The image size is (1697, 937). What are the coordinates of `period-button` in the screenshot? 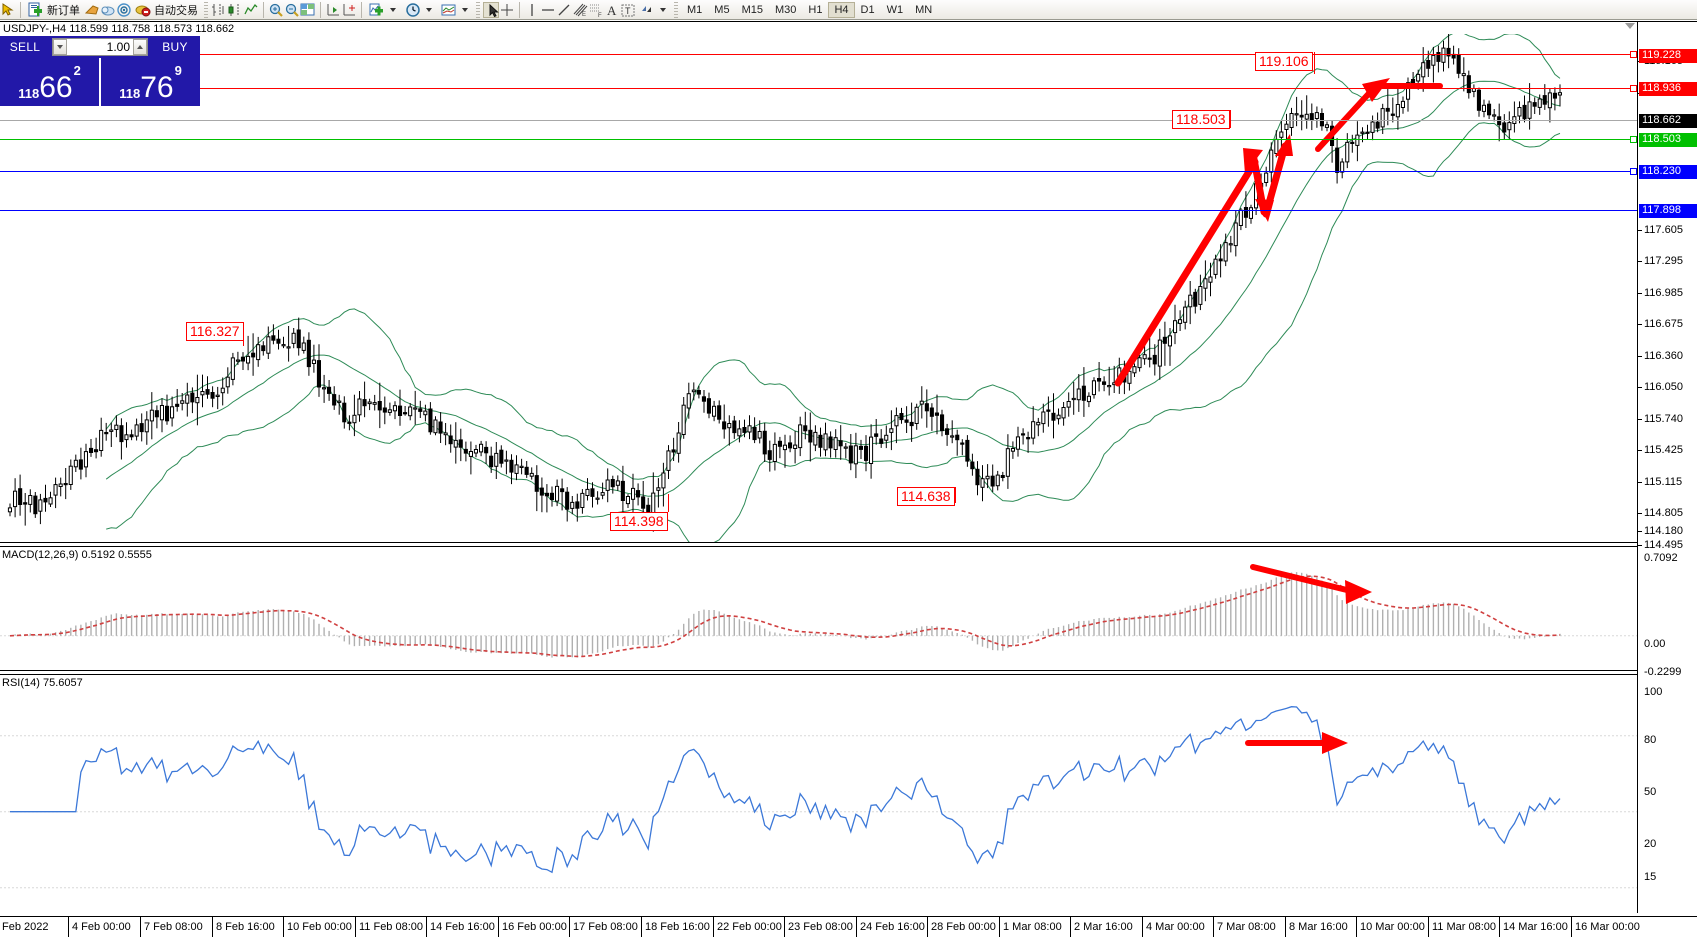 It's located at (420, 10).